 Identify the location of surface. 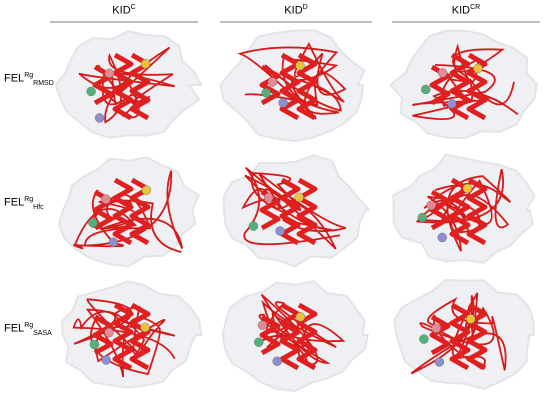
(128, 212).